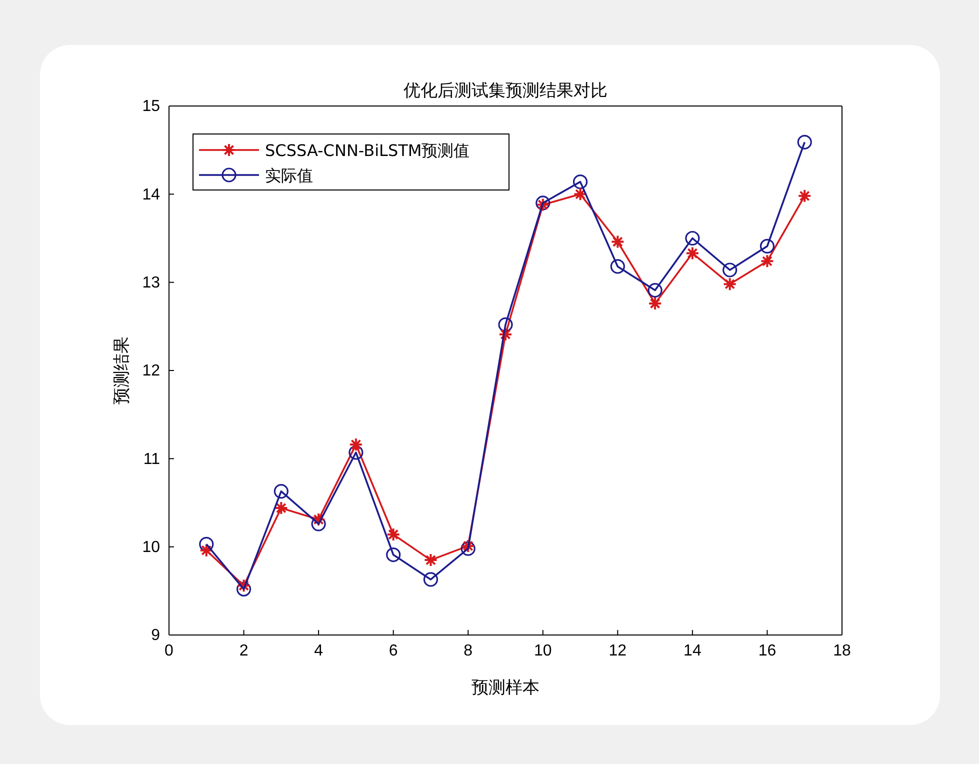  Describe the element at coordinates (155, 635) in the screenshot. I see `y-tick-label: 9` at that location.